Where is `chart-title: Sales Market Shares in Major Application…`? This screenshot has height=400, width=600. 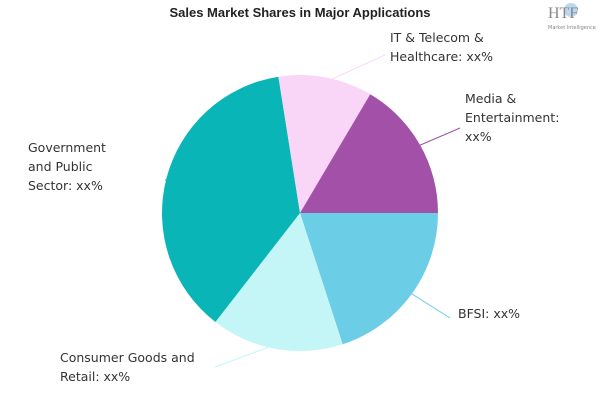
chart-title: Sales Market Shares in Major Application… is located at coordinates (299, 12).